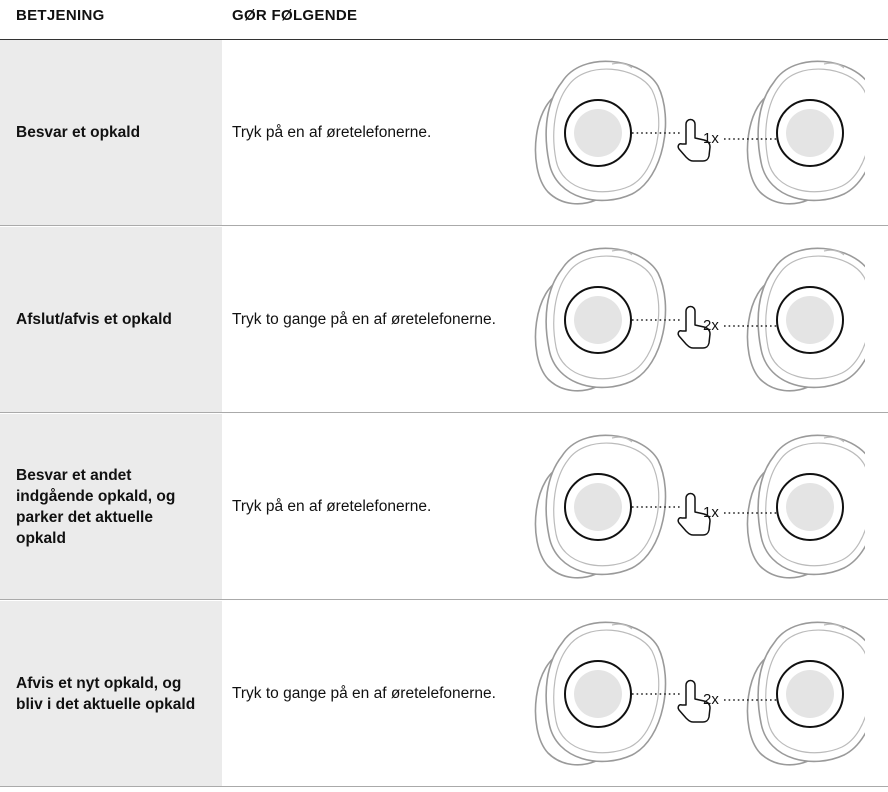 This screenshot has height=792, width=888. What do you see at coordinates (295, 15) in the screenshot?
I see `column-header: GØR FØLGENDE` at bounding box center [295, 15].